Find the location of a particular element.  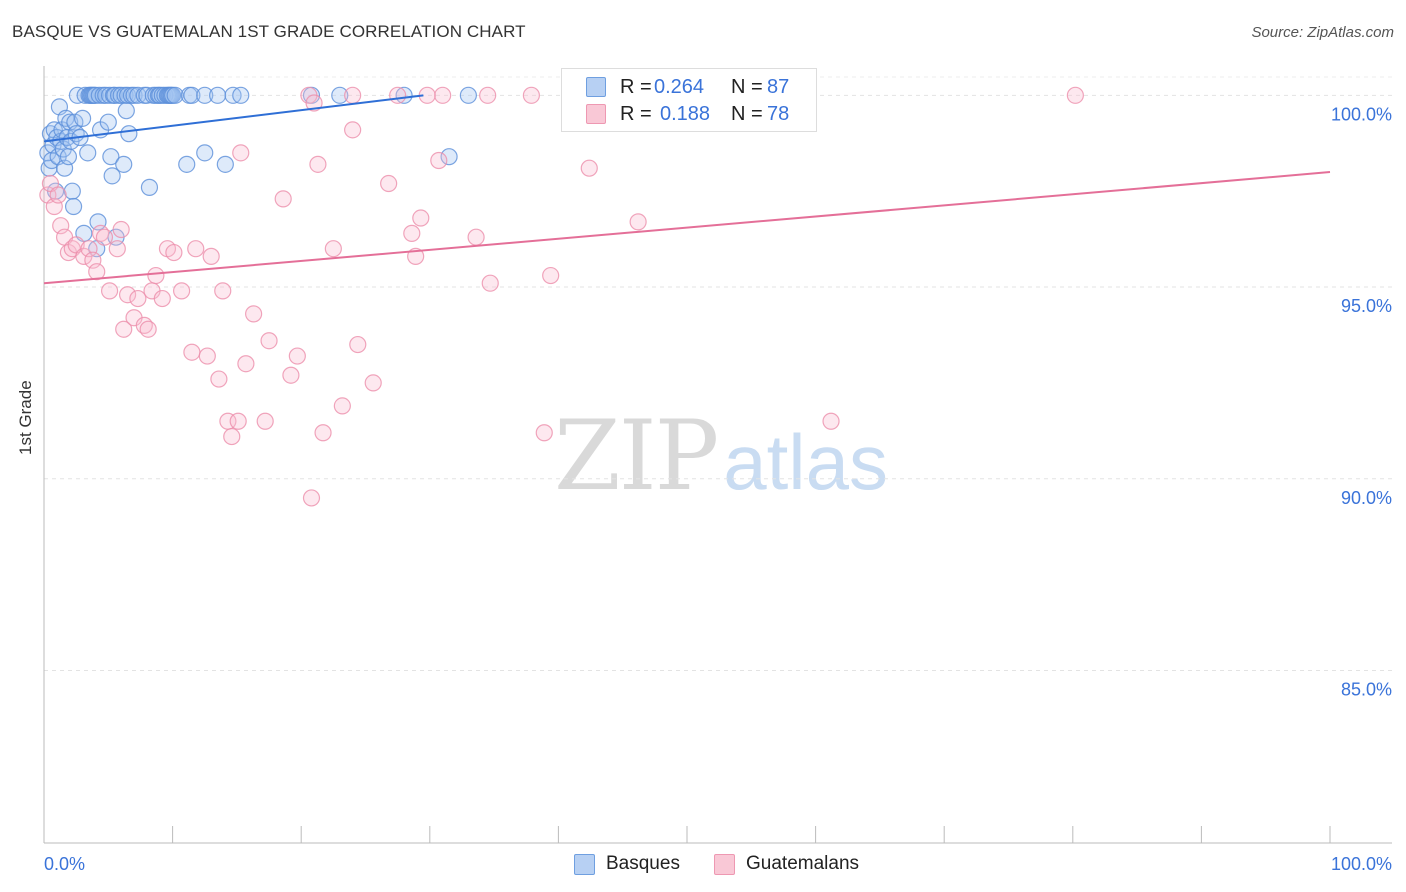

legend-r-value: 0.264 is located at coordinates (679, 87).